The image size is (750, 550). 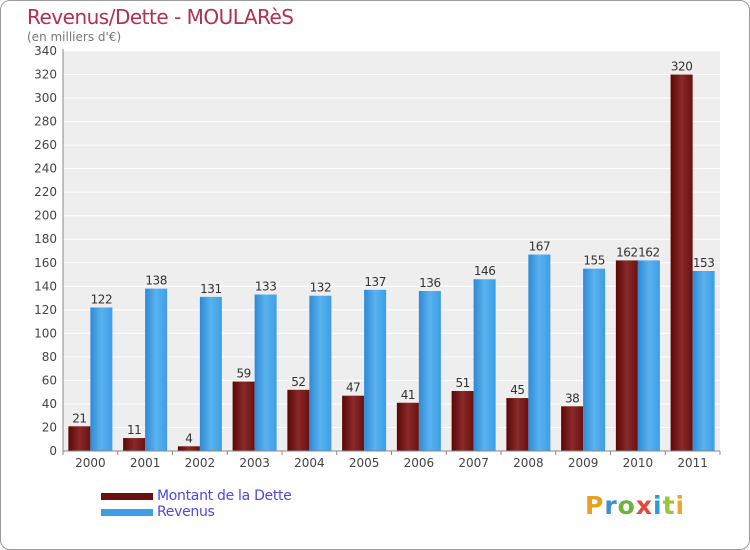 What do you see at coordinates (45, 192) in the screenshot?
I see `y-tick-label: 220` at bounding box center [45, 192].